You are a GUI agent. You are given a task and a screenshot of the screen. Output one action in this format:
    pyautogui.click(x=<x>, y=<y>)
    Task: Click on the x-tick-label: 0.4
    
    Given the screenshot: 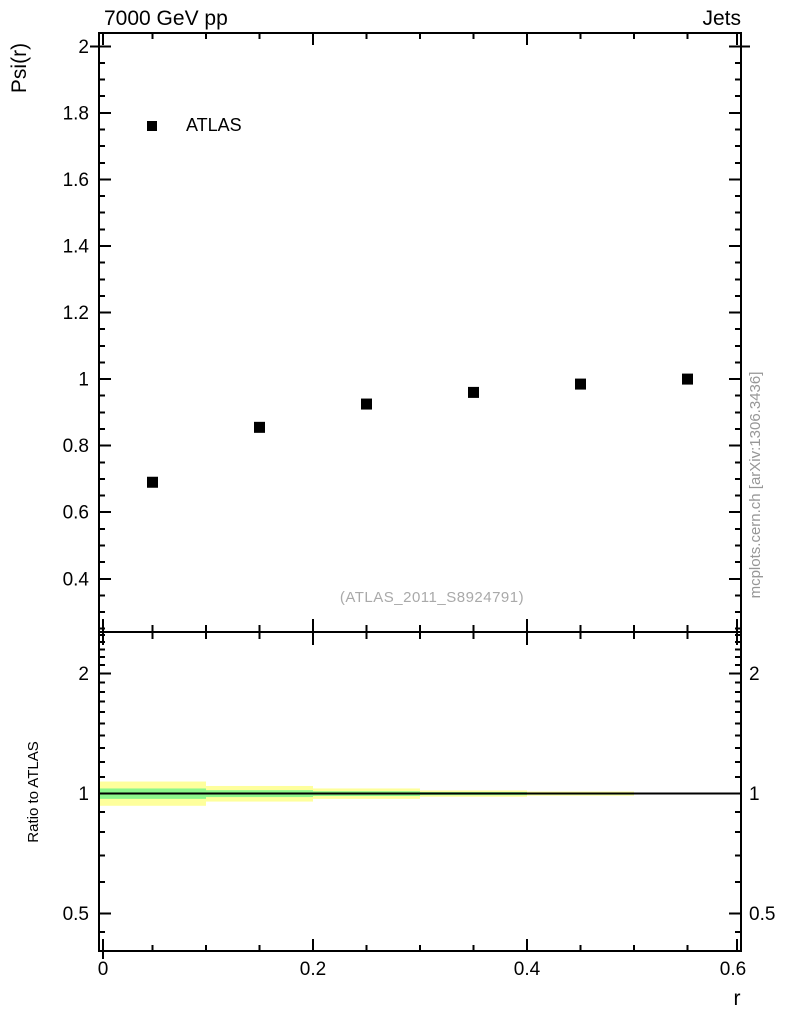 What is the action you would take?
    pyautogui.click(x=527, y=969)
    